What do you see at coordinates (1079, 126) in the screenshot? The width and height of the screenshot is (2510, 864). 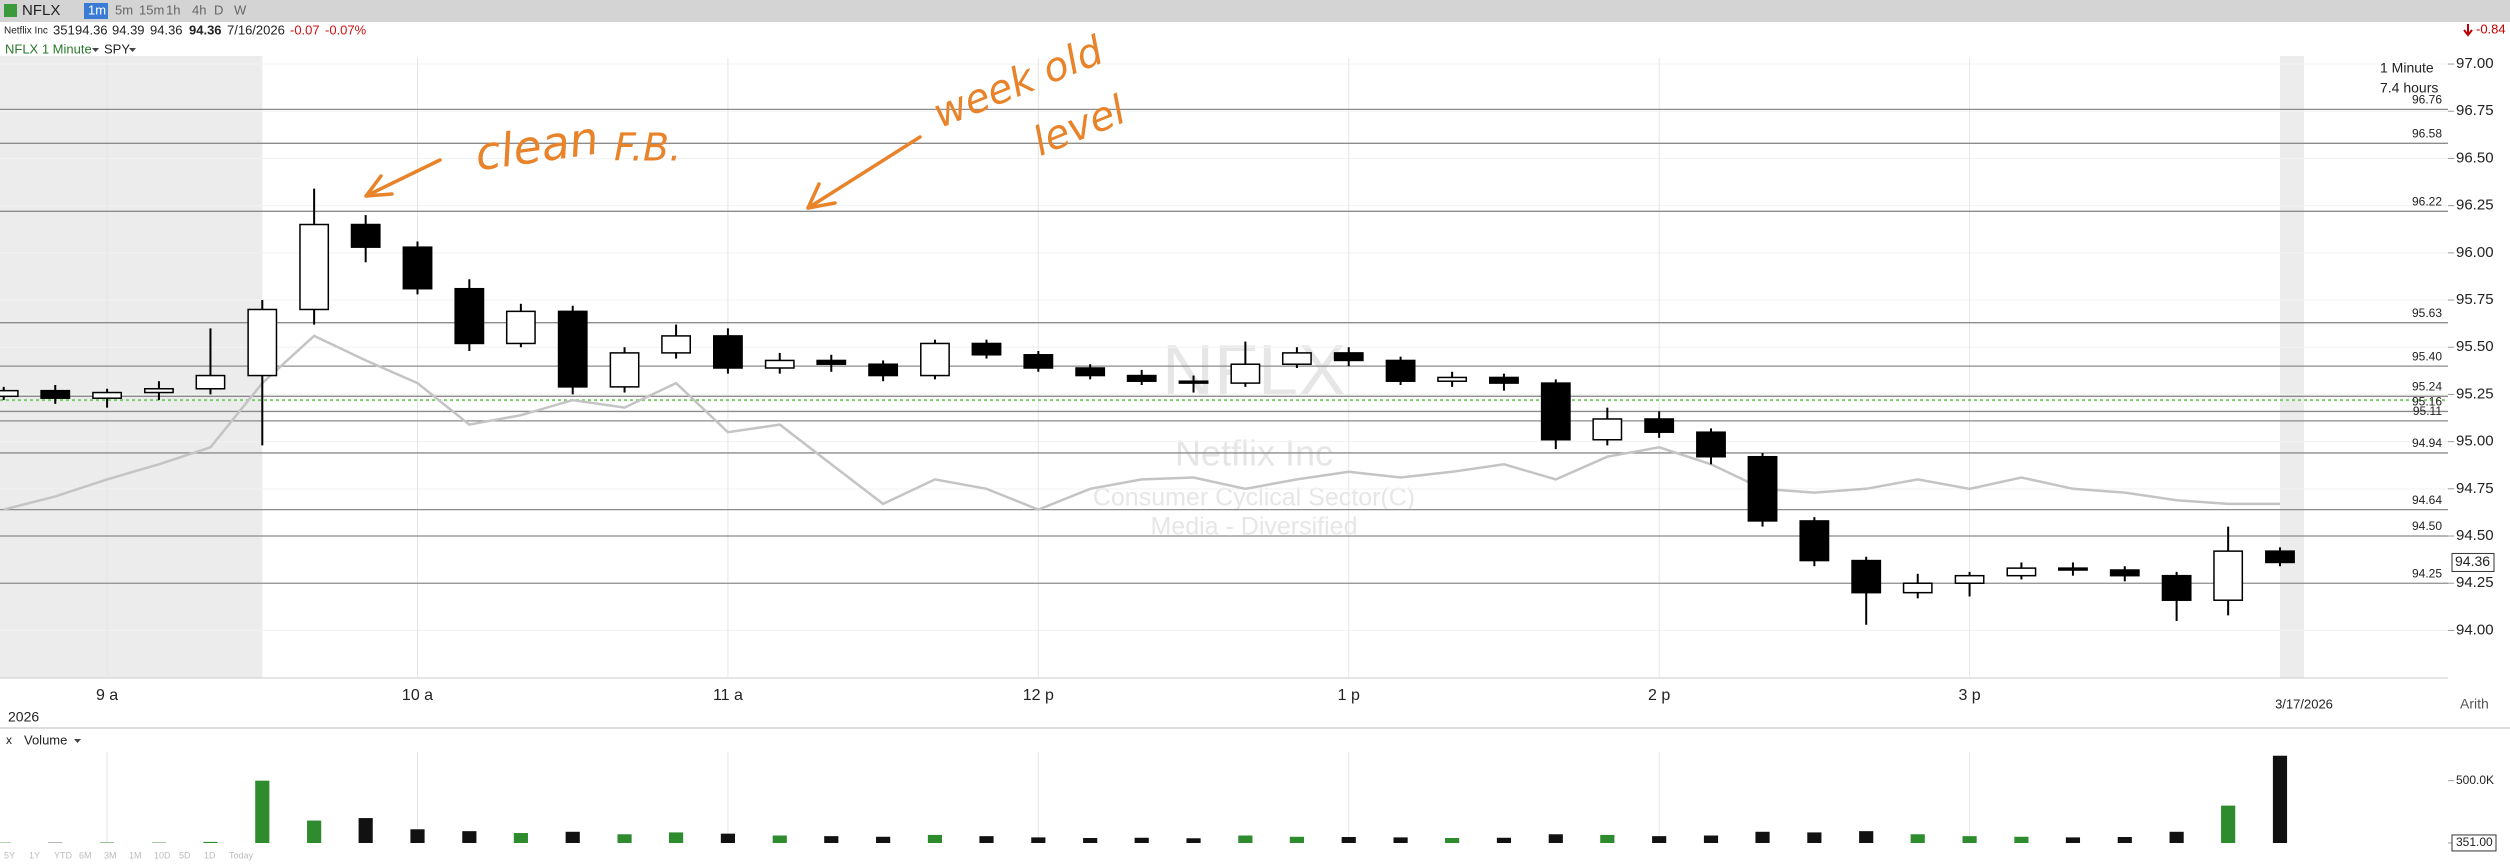 I see `annotation-text: level` at bounding box center [1079, 126].